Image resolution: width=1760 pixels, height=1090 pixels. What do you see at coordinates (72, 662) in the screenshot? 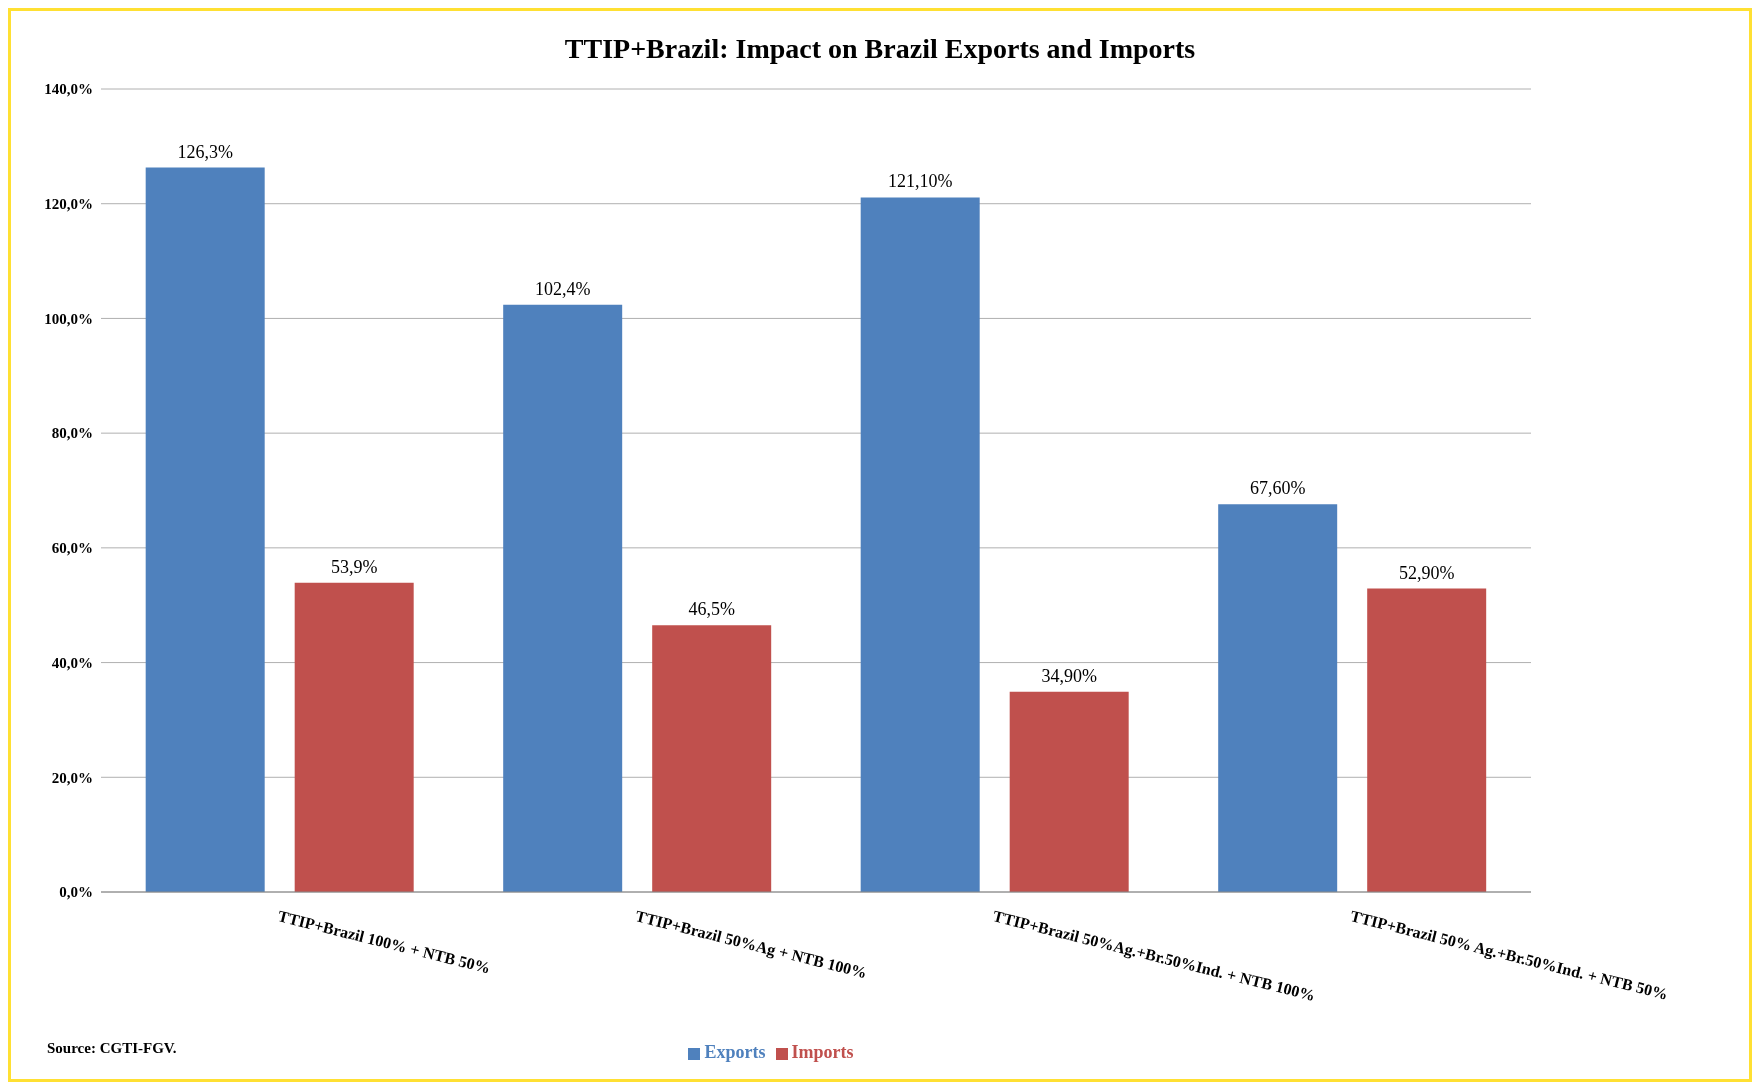
I see `y-tick-label: 40,0%` at bounding box center [72, 662].